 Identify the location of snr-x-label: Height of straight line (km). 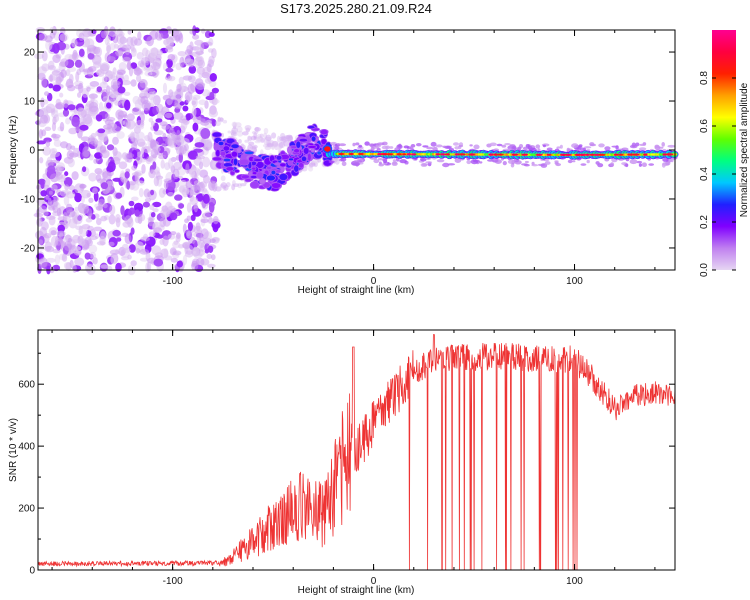
(356, 590).